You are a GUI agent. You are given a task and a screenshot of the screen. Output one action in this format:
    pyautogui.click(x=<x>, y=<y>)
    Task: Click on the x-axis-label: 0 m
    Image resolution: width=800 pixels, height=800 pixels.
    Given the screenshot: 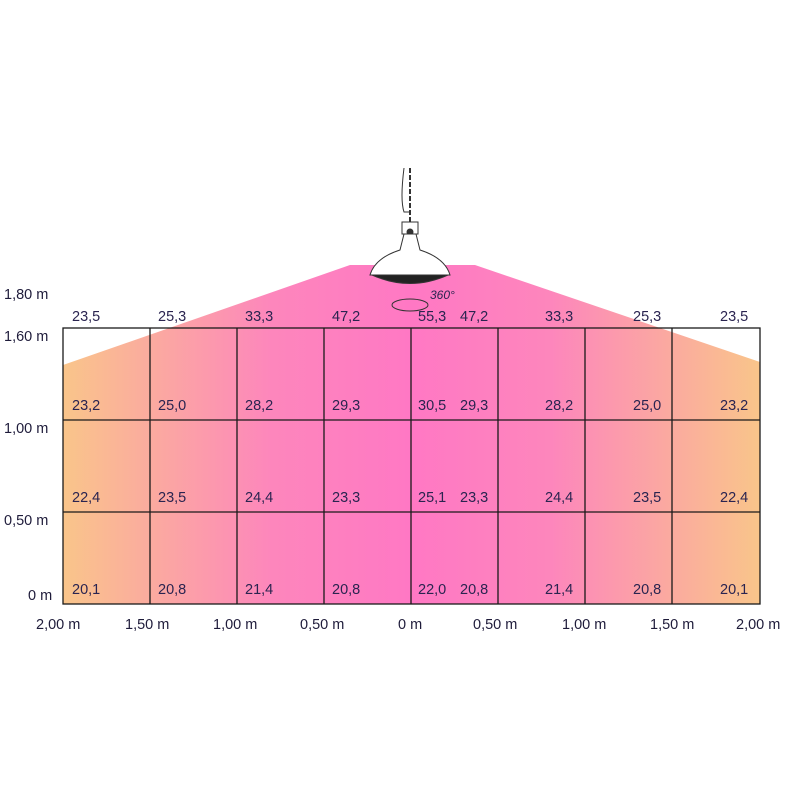 What is the action you would take?
    pyautogui.click(x=410, y=625)
    